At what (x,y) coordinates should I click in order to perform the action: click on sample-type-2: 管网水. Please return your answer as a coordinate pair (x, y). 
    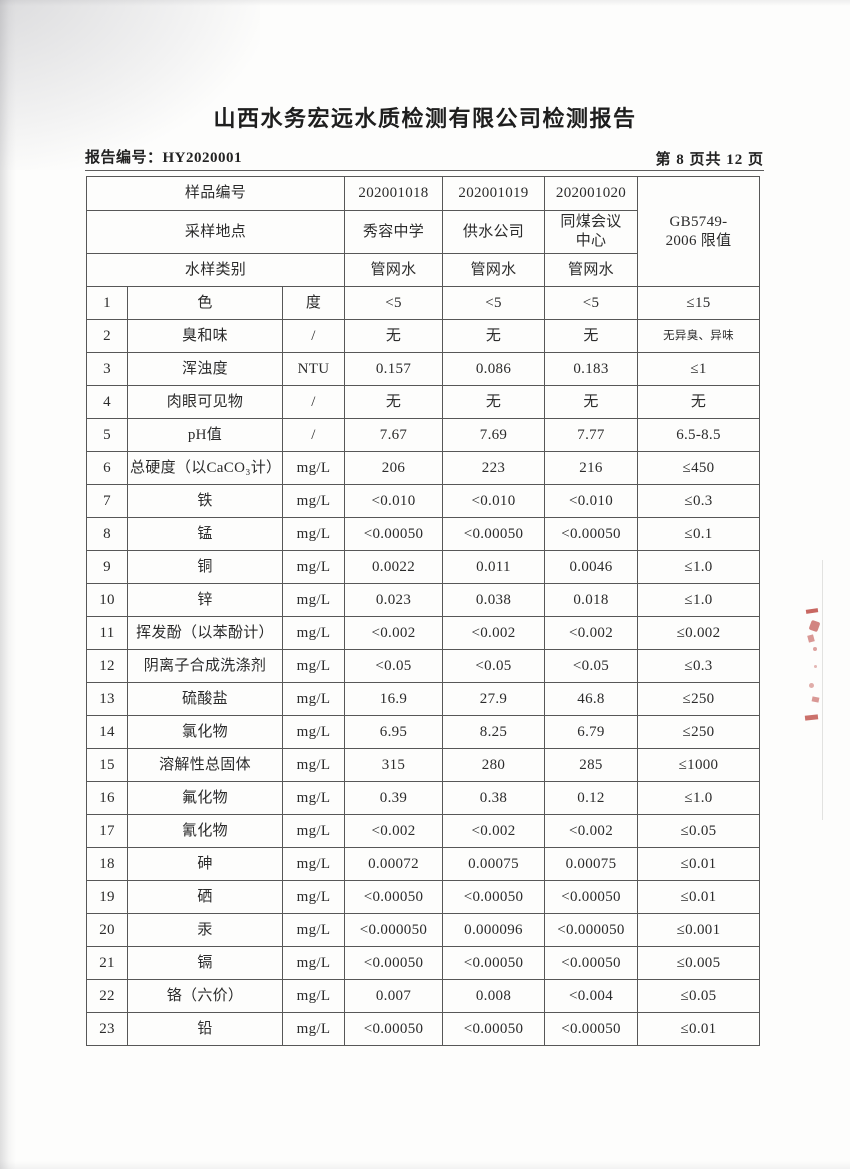
    Looking at the image, I should click on (493, 270).